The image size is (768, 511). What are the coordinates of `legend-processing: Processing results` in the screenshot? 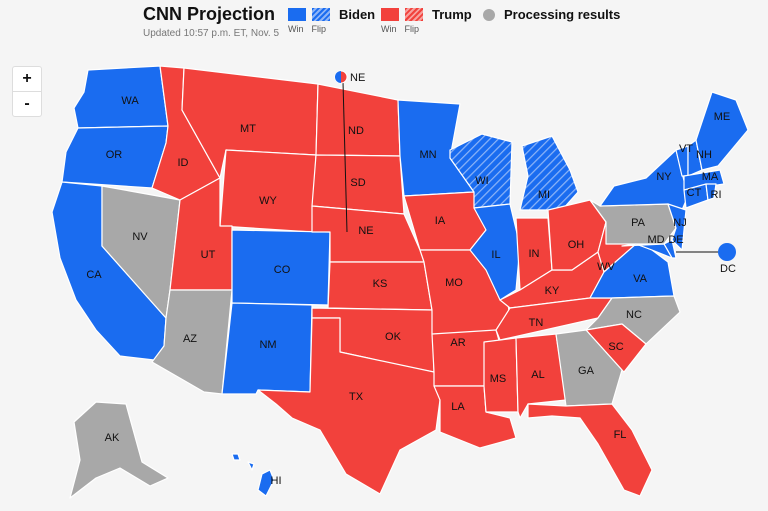 It's located at (551, 14).